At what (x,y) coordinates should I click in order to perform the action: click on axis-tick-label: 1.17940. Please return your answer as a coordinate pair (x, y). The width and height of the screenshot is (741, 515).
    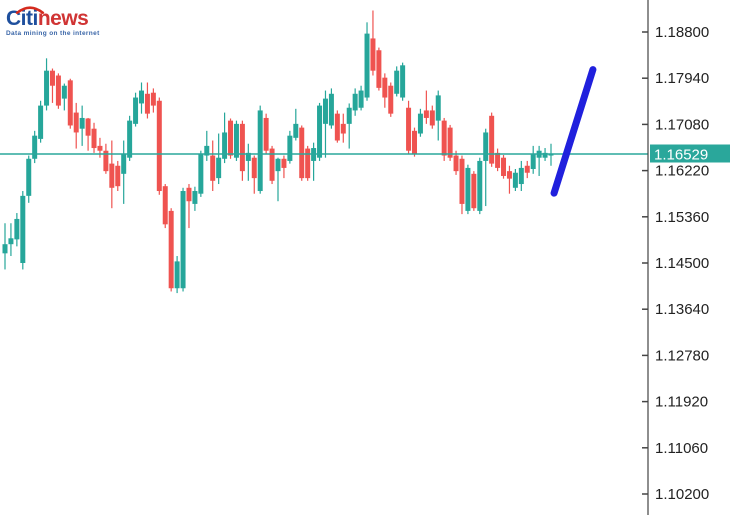
    Looking at the image, I should click on (682, 78).